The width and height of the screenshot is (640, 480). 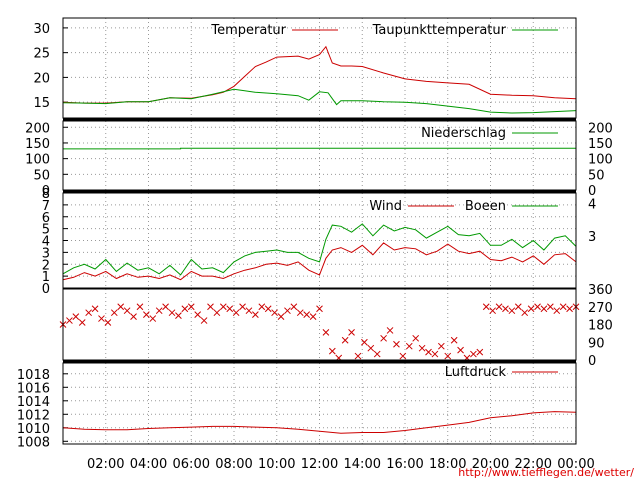 I want to click on wind-direction-ytick-right: 270, so click(x=600, y=308).